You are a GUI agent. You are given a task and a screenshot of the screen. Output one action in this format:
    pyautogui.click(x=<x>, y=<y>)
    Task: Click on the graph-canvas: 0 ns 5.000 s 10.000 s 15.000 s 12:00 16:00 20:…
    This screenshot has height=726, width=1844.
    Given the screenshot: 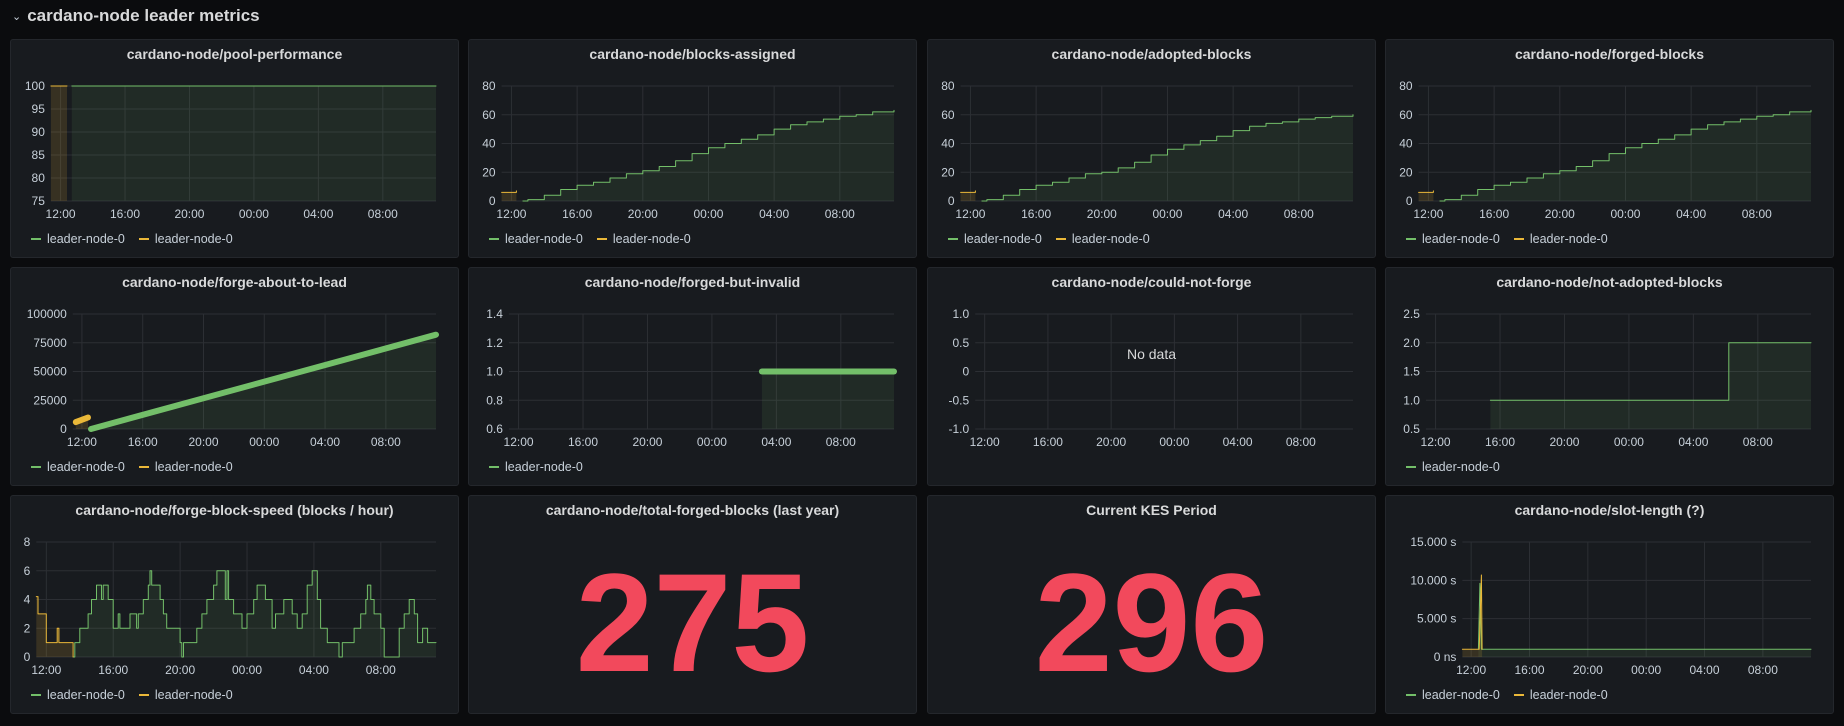 What is the action you would take?
    pyautogui.click(x=1610, y=591)
    